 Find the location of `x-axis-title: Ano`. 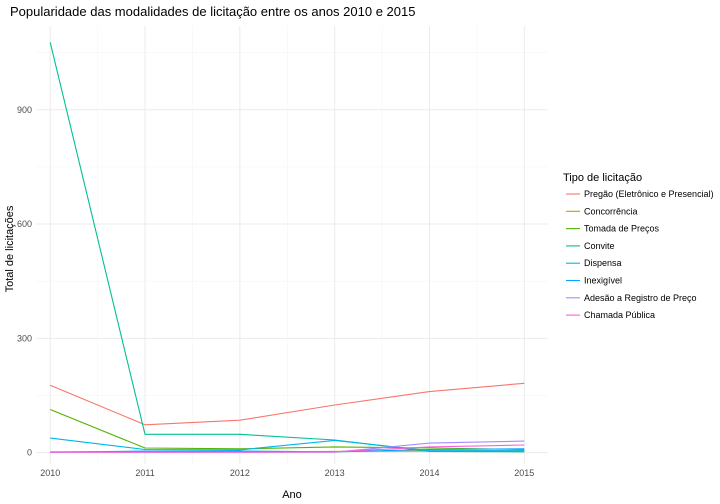

x-axis-title: Ano is located at coordinates (292, 495).